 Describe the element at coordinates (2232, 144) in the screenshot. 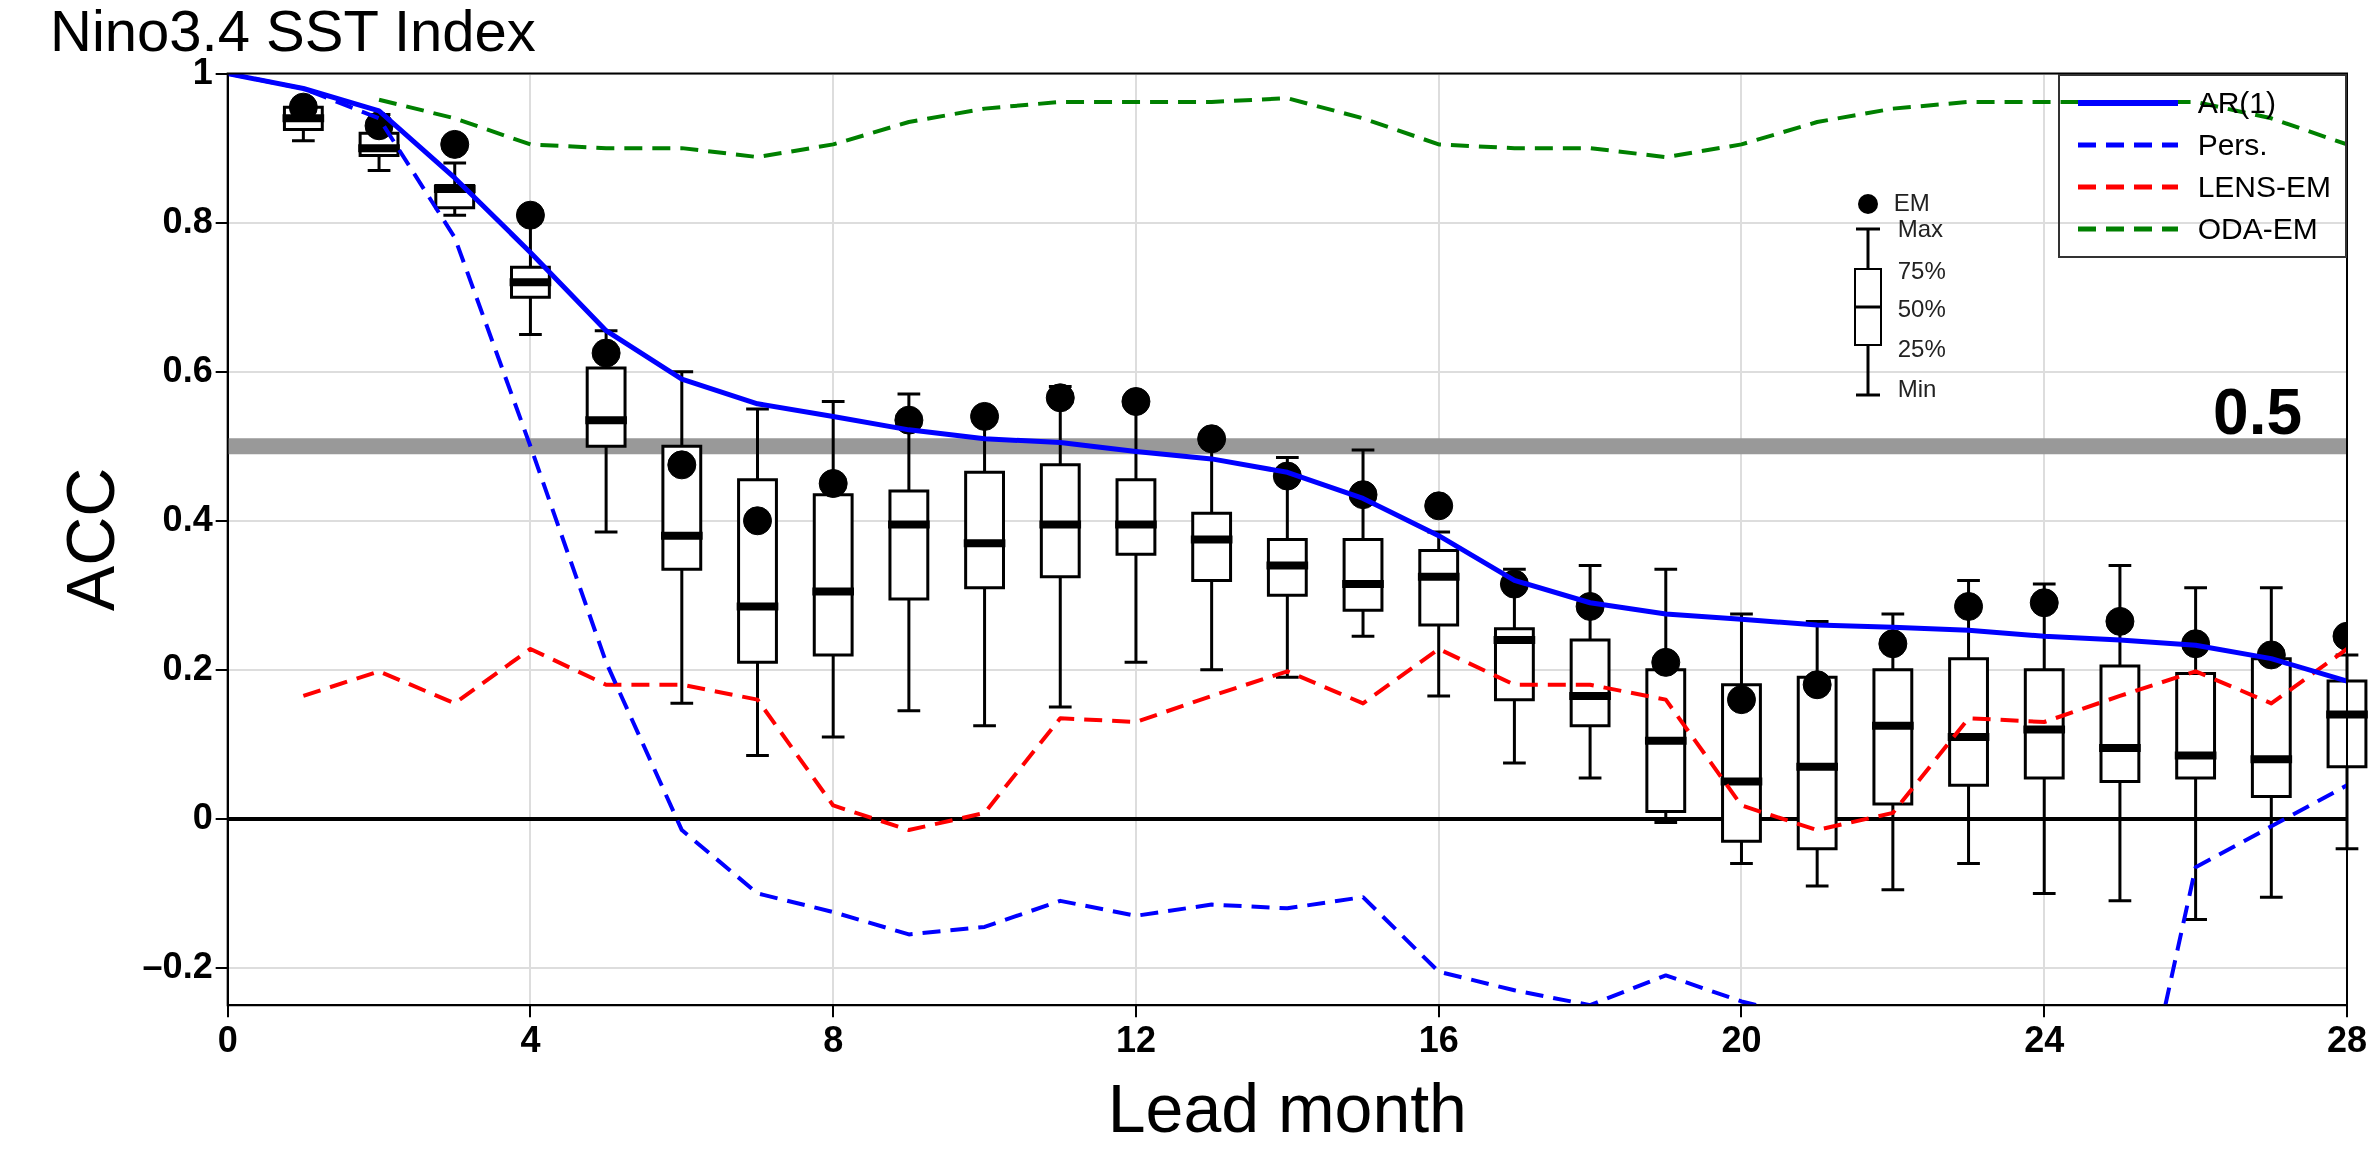

I see `legend-label: Pers.` at that location.